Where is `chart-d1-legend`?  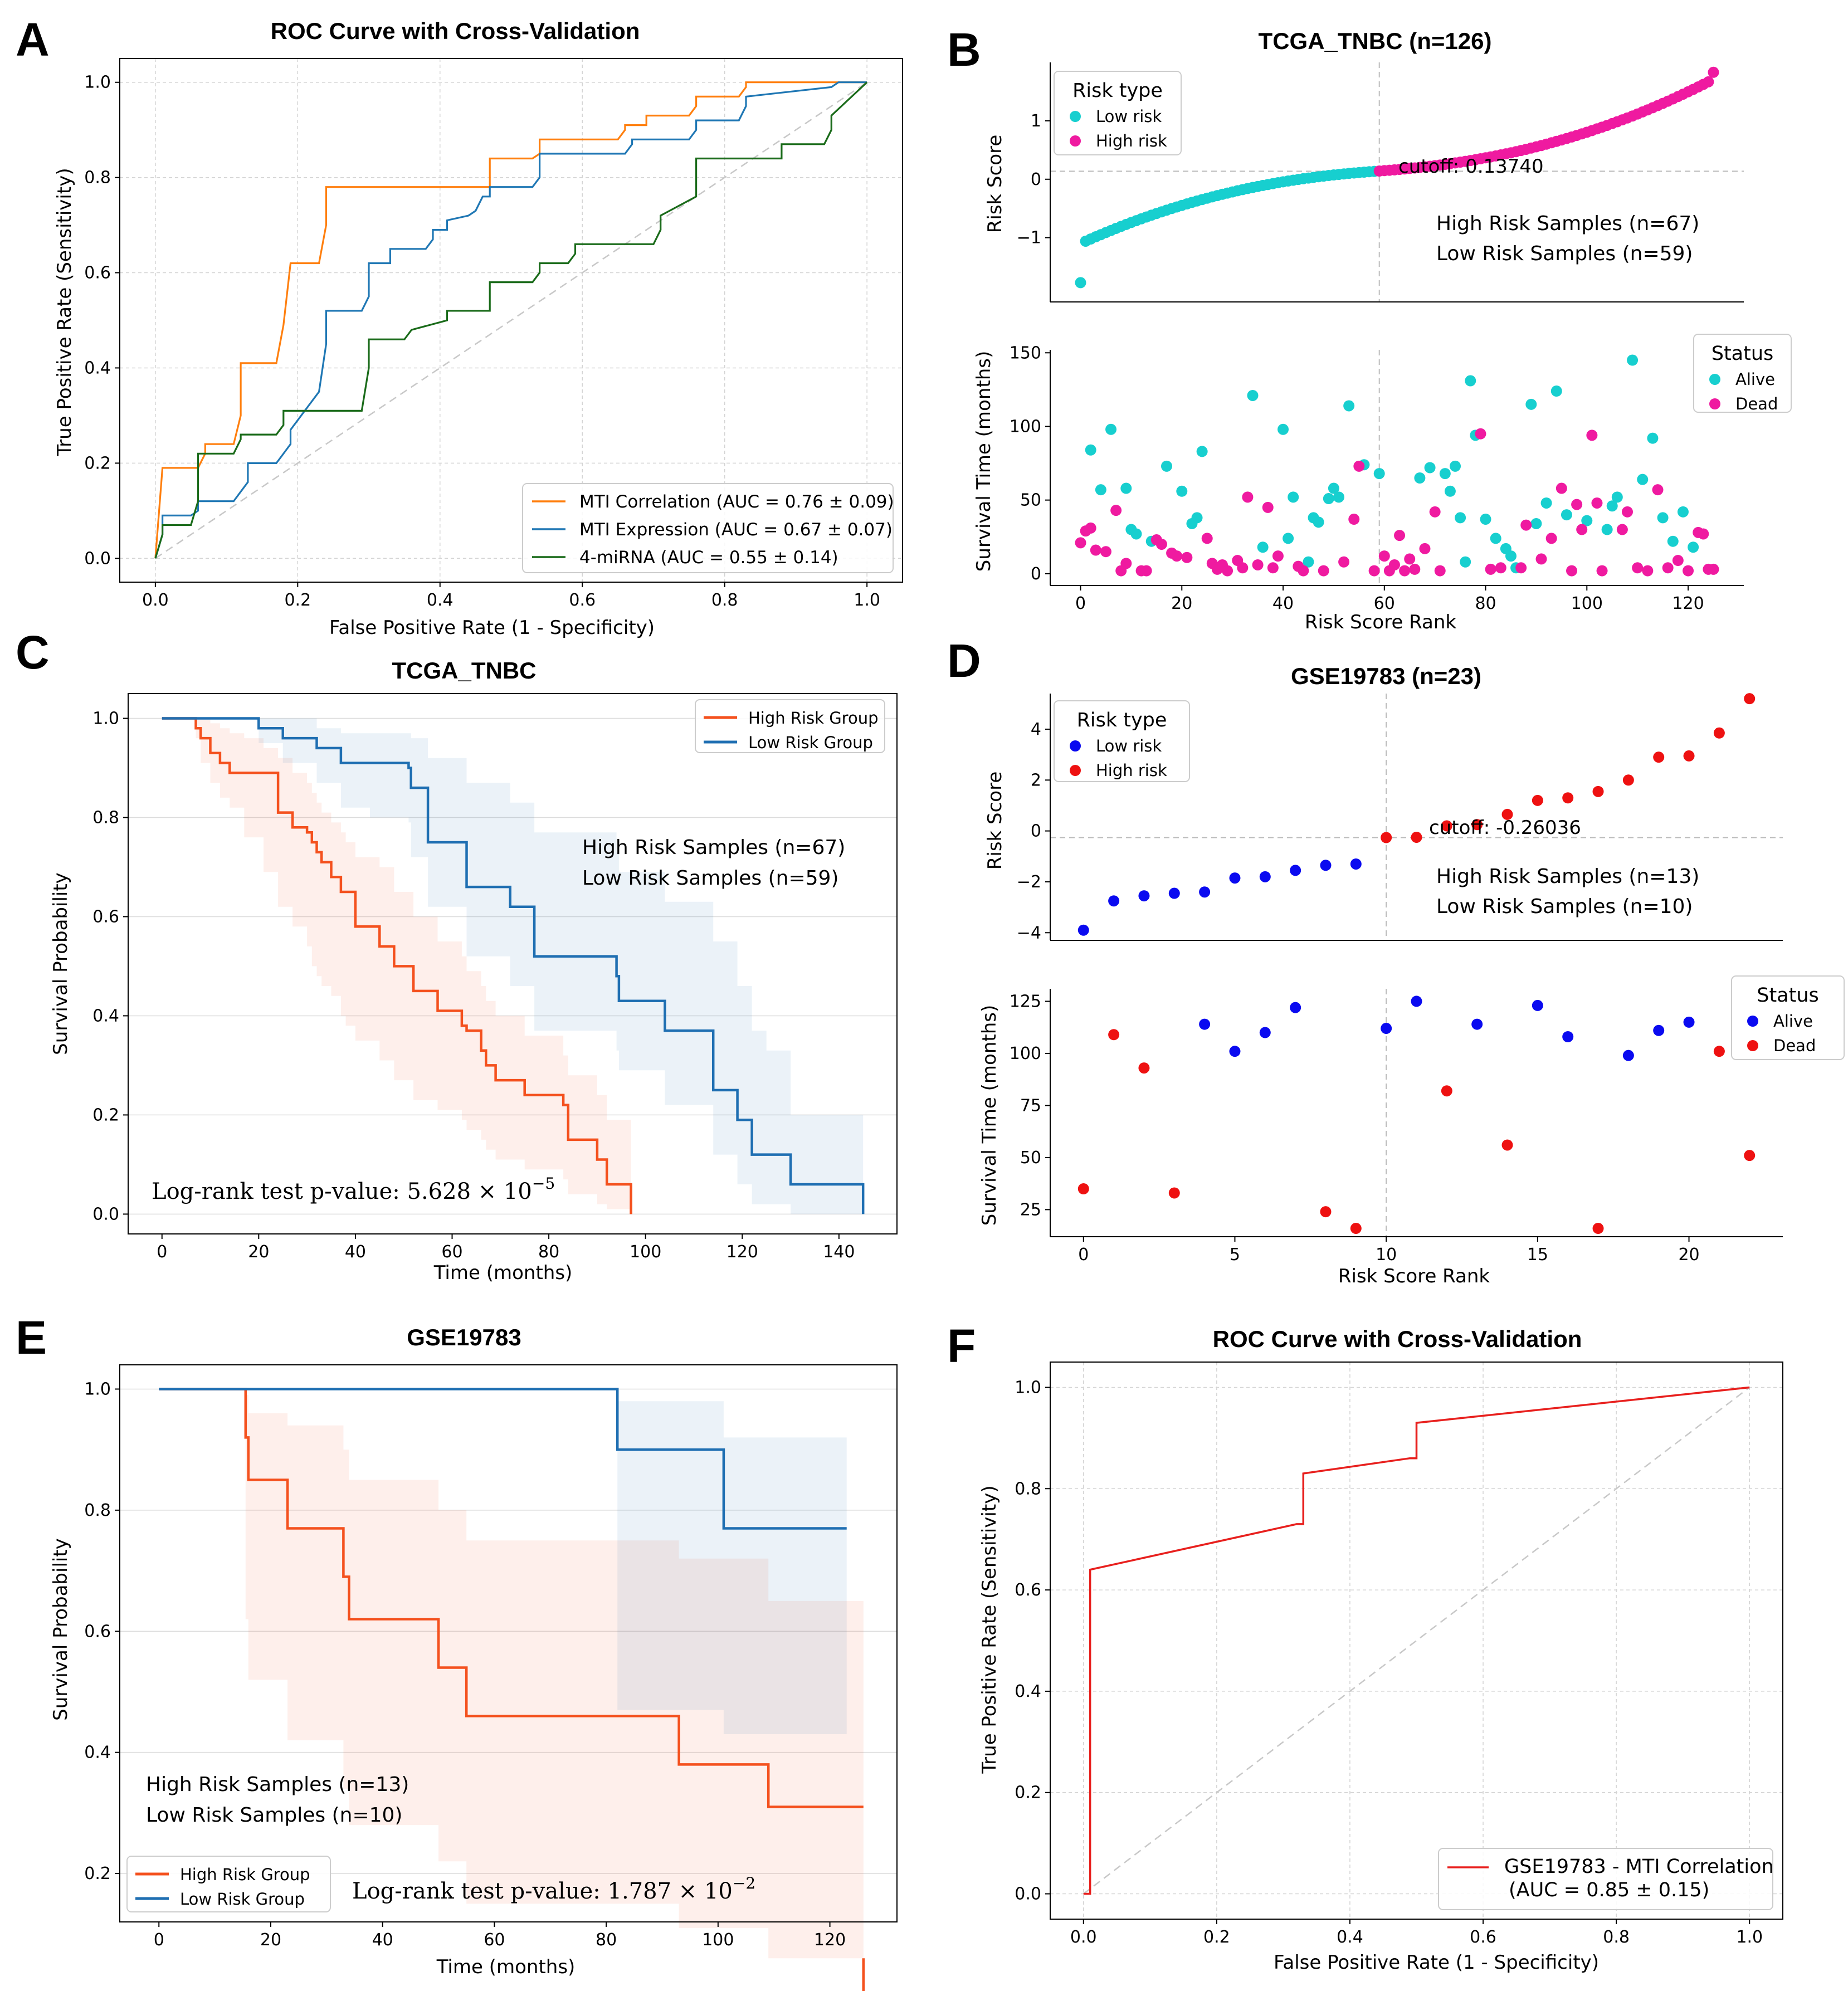
chart-d1-legend is located at coordinates (1122, 741).